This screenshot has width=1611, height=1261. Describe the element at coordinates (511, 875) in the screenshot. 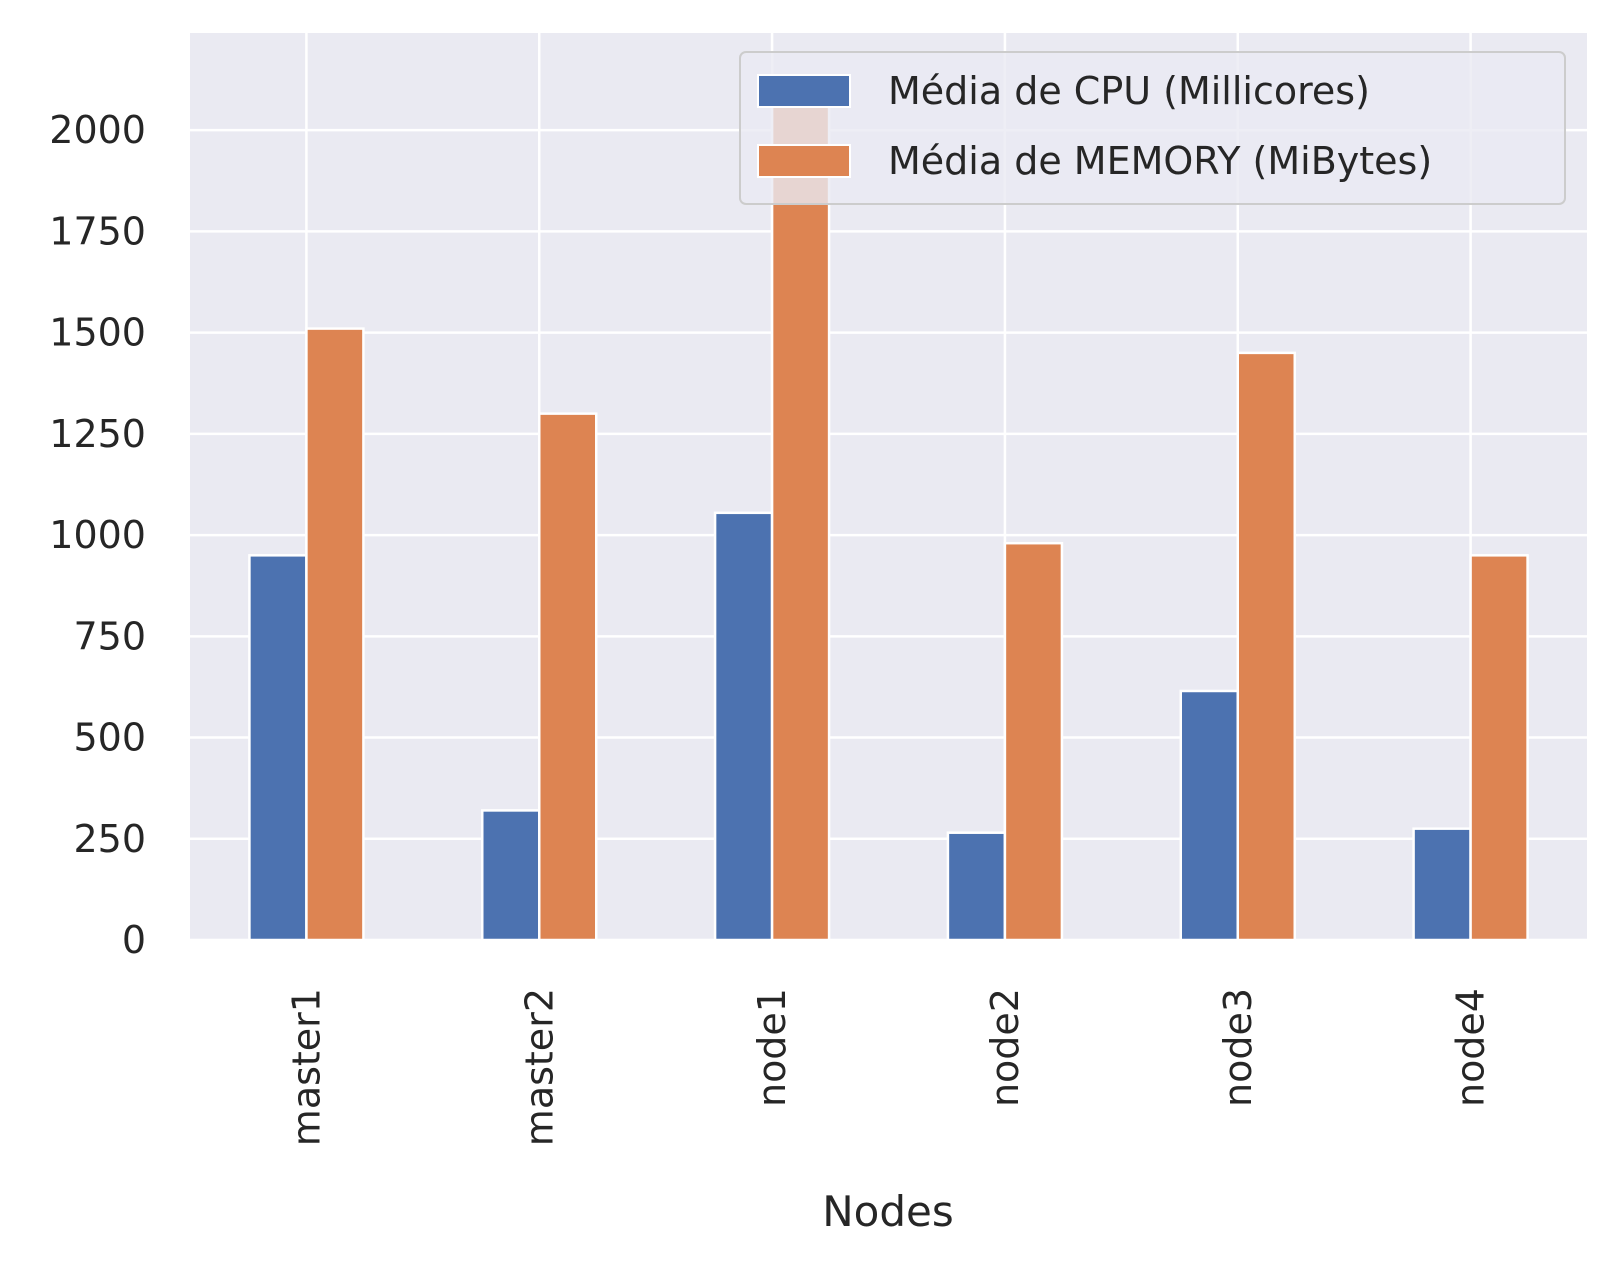

I see `bar-cpu-master2` at that location.